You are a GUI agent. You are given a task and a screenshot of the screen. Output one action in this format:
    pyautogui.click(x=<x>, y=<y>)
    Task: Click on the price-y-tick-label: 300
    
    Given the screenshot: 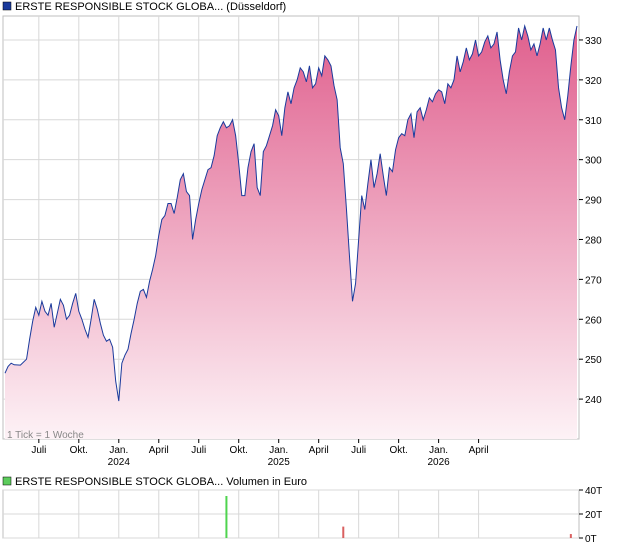 What is the action you would take?
    pyautogui.click(x=593, y=161)
    